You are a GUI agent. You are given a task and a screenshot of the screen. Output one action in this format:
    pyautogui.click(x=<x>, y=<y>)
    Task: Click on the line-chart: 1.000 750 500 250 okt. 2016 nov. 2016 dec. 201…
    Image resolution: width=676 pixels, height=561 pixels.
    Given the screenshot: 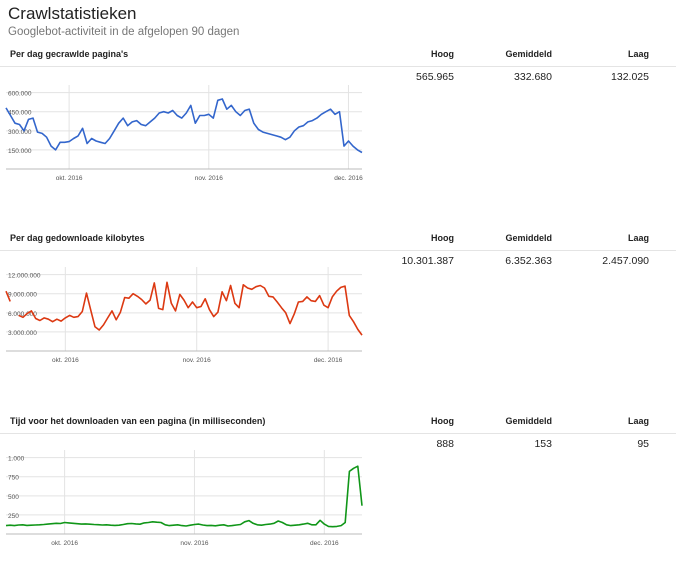 What is the action you would take?
    pyautogui.click(x=184, y=498)
    